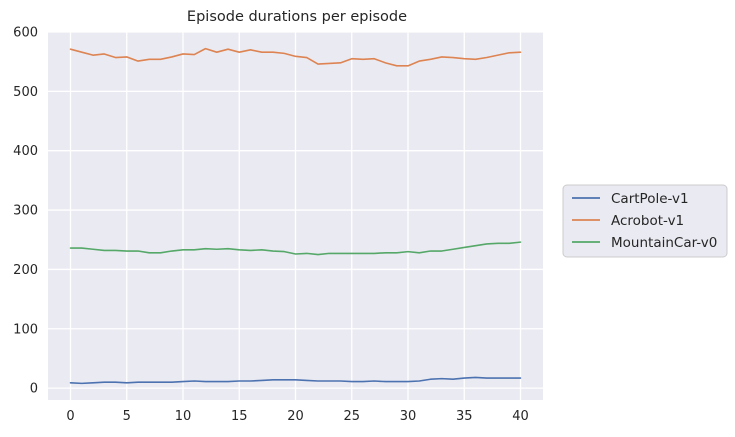  Describe the element at coordinates (25, 151) in the screenshot. I see `y-tick-label: 400` at that location.